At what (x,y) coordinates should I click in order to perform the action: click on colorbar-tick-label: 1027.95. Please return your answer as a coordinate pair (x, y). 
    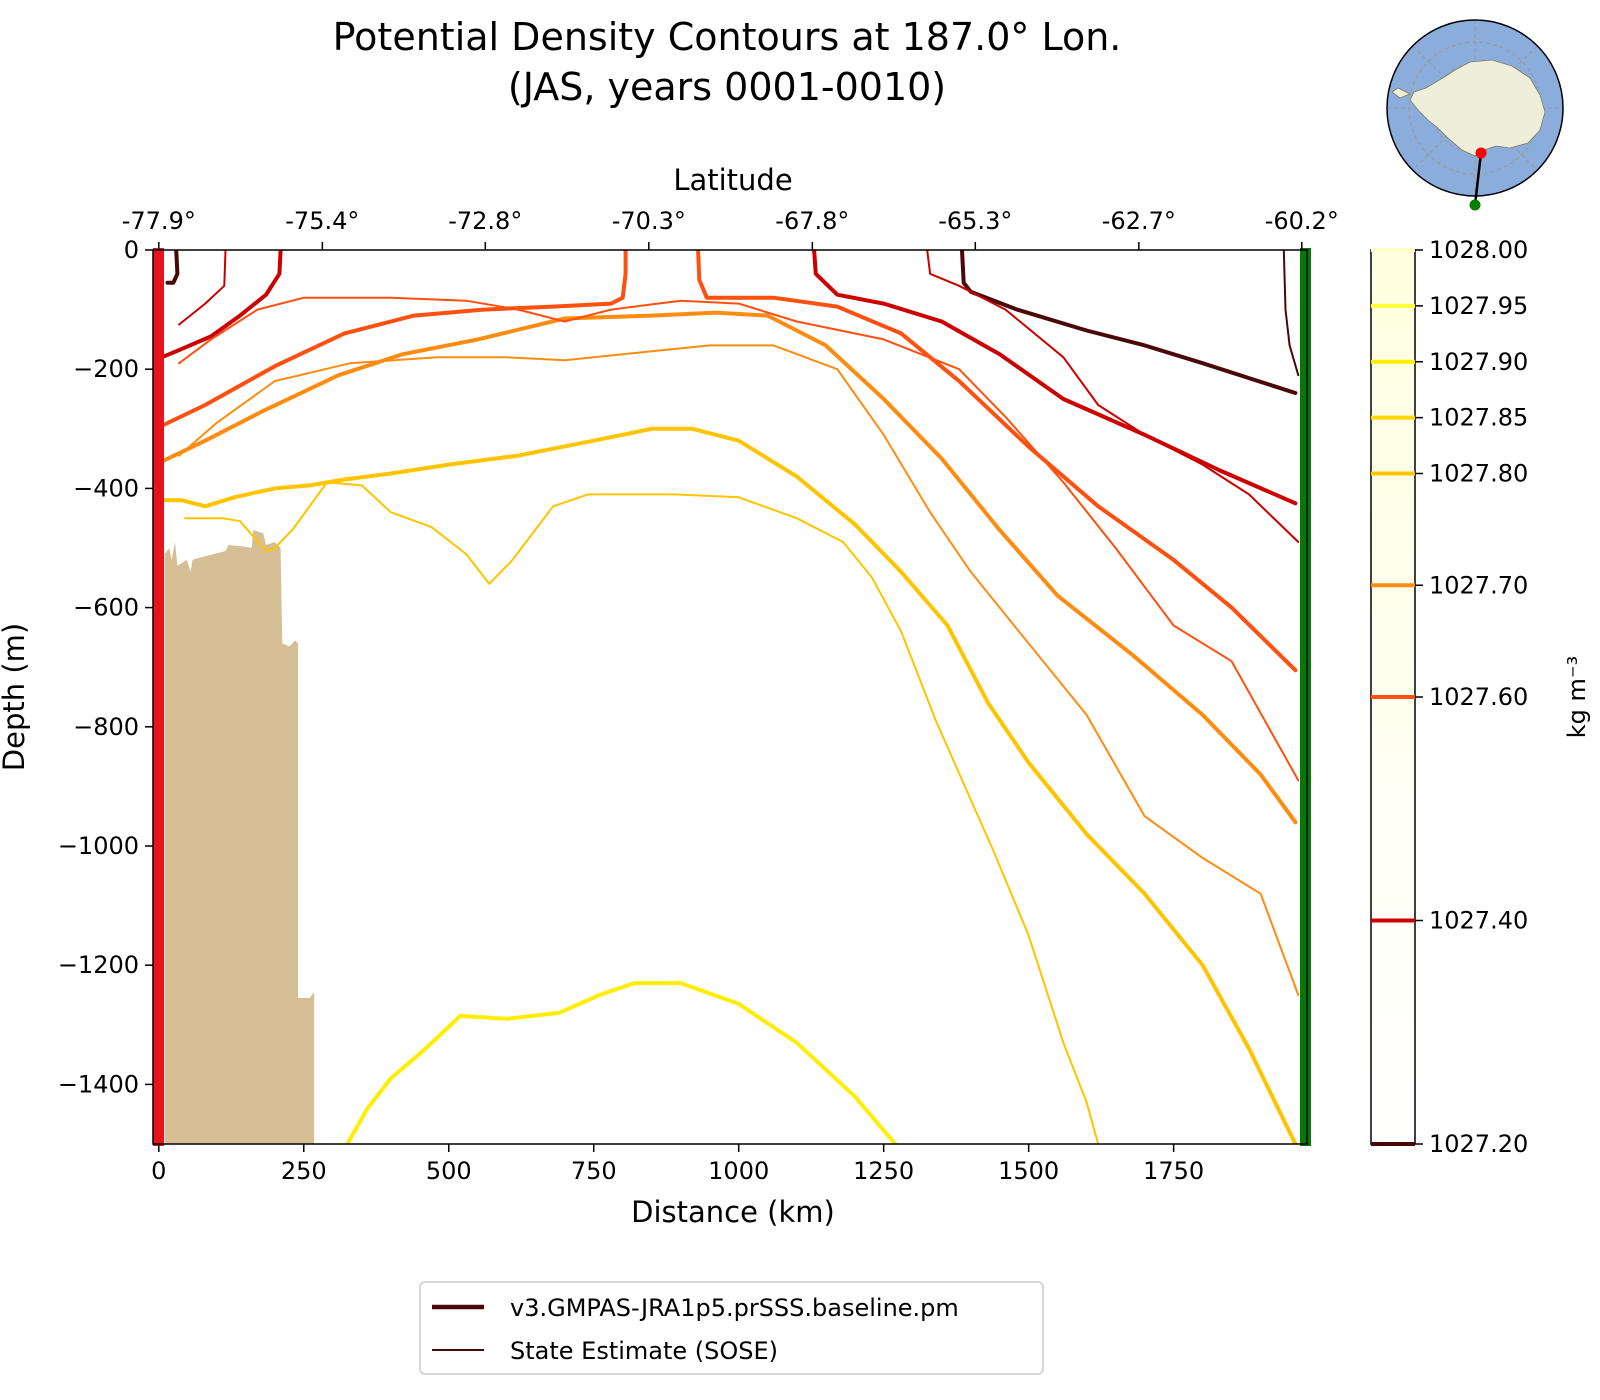
    Looking at the image, I should click on (1478, 306).